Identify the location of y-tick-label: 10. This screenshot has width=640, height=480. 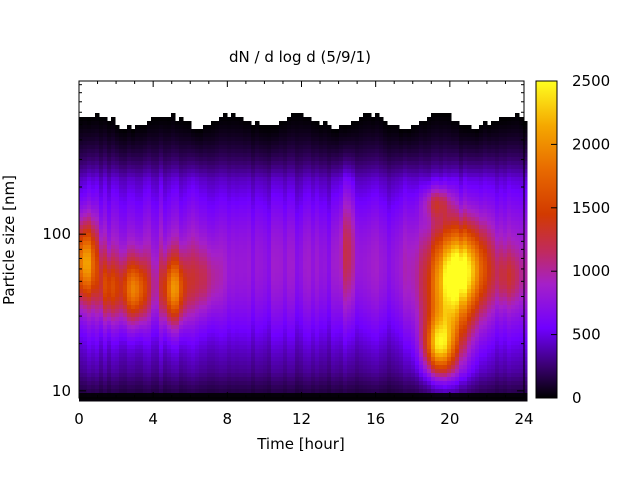
(61, 391).